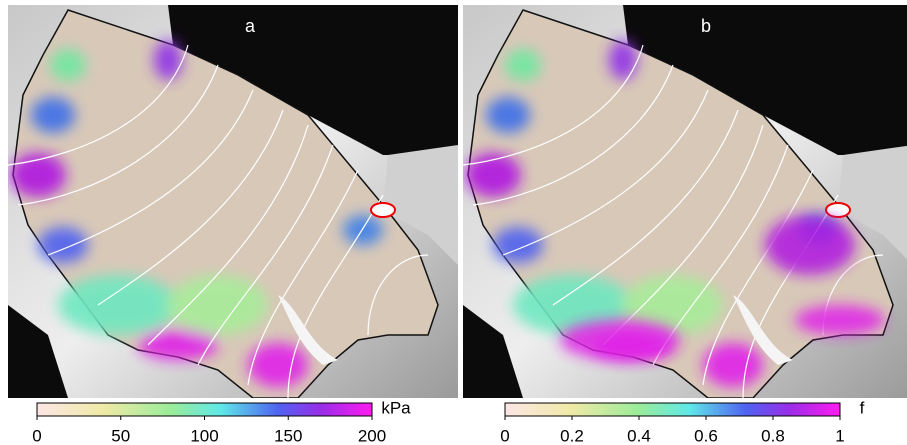 The height and width of the screenshot is (445, 907). Describe the element at coordinates (839, 435) in the screenshot. I see `tick-label: 1` at that location.